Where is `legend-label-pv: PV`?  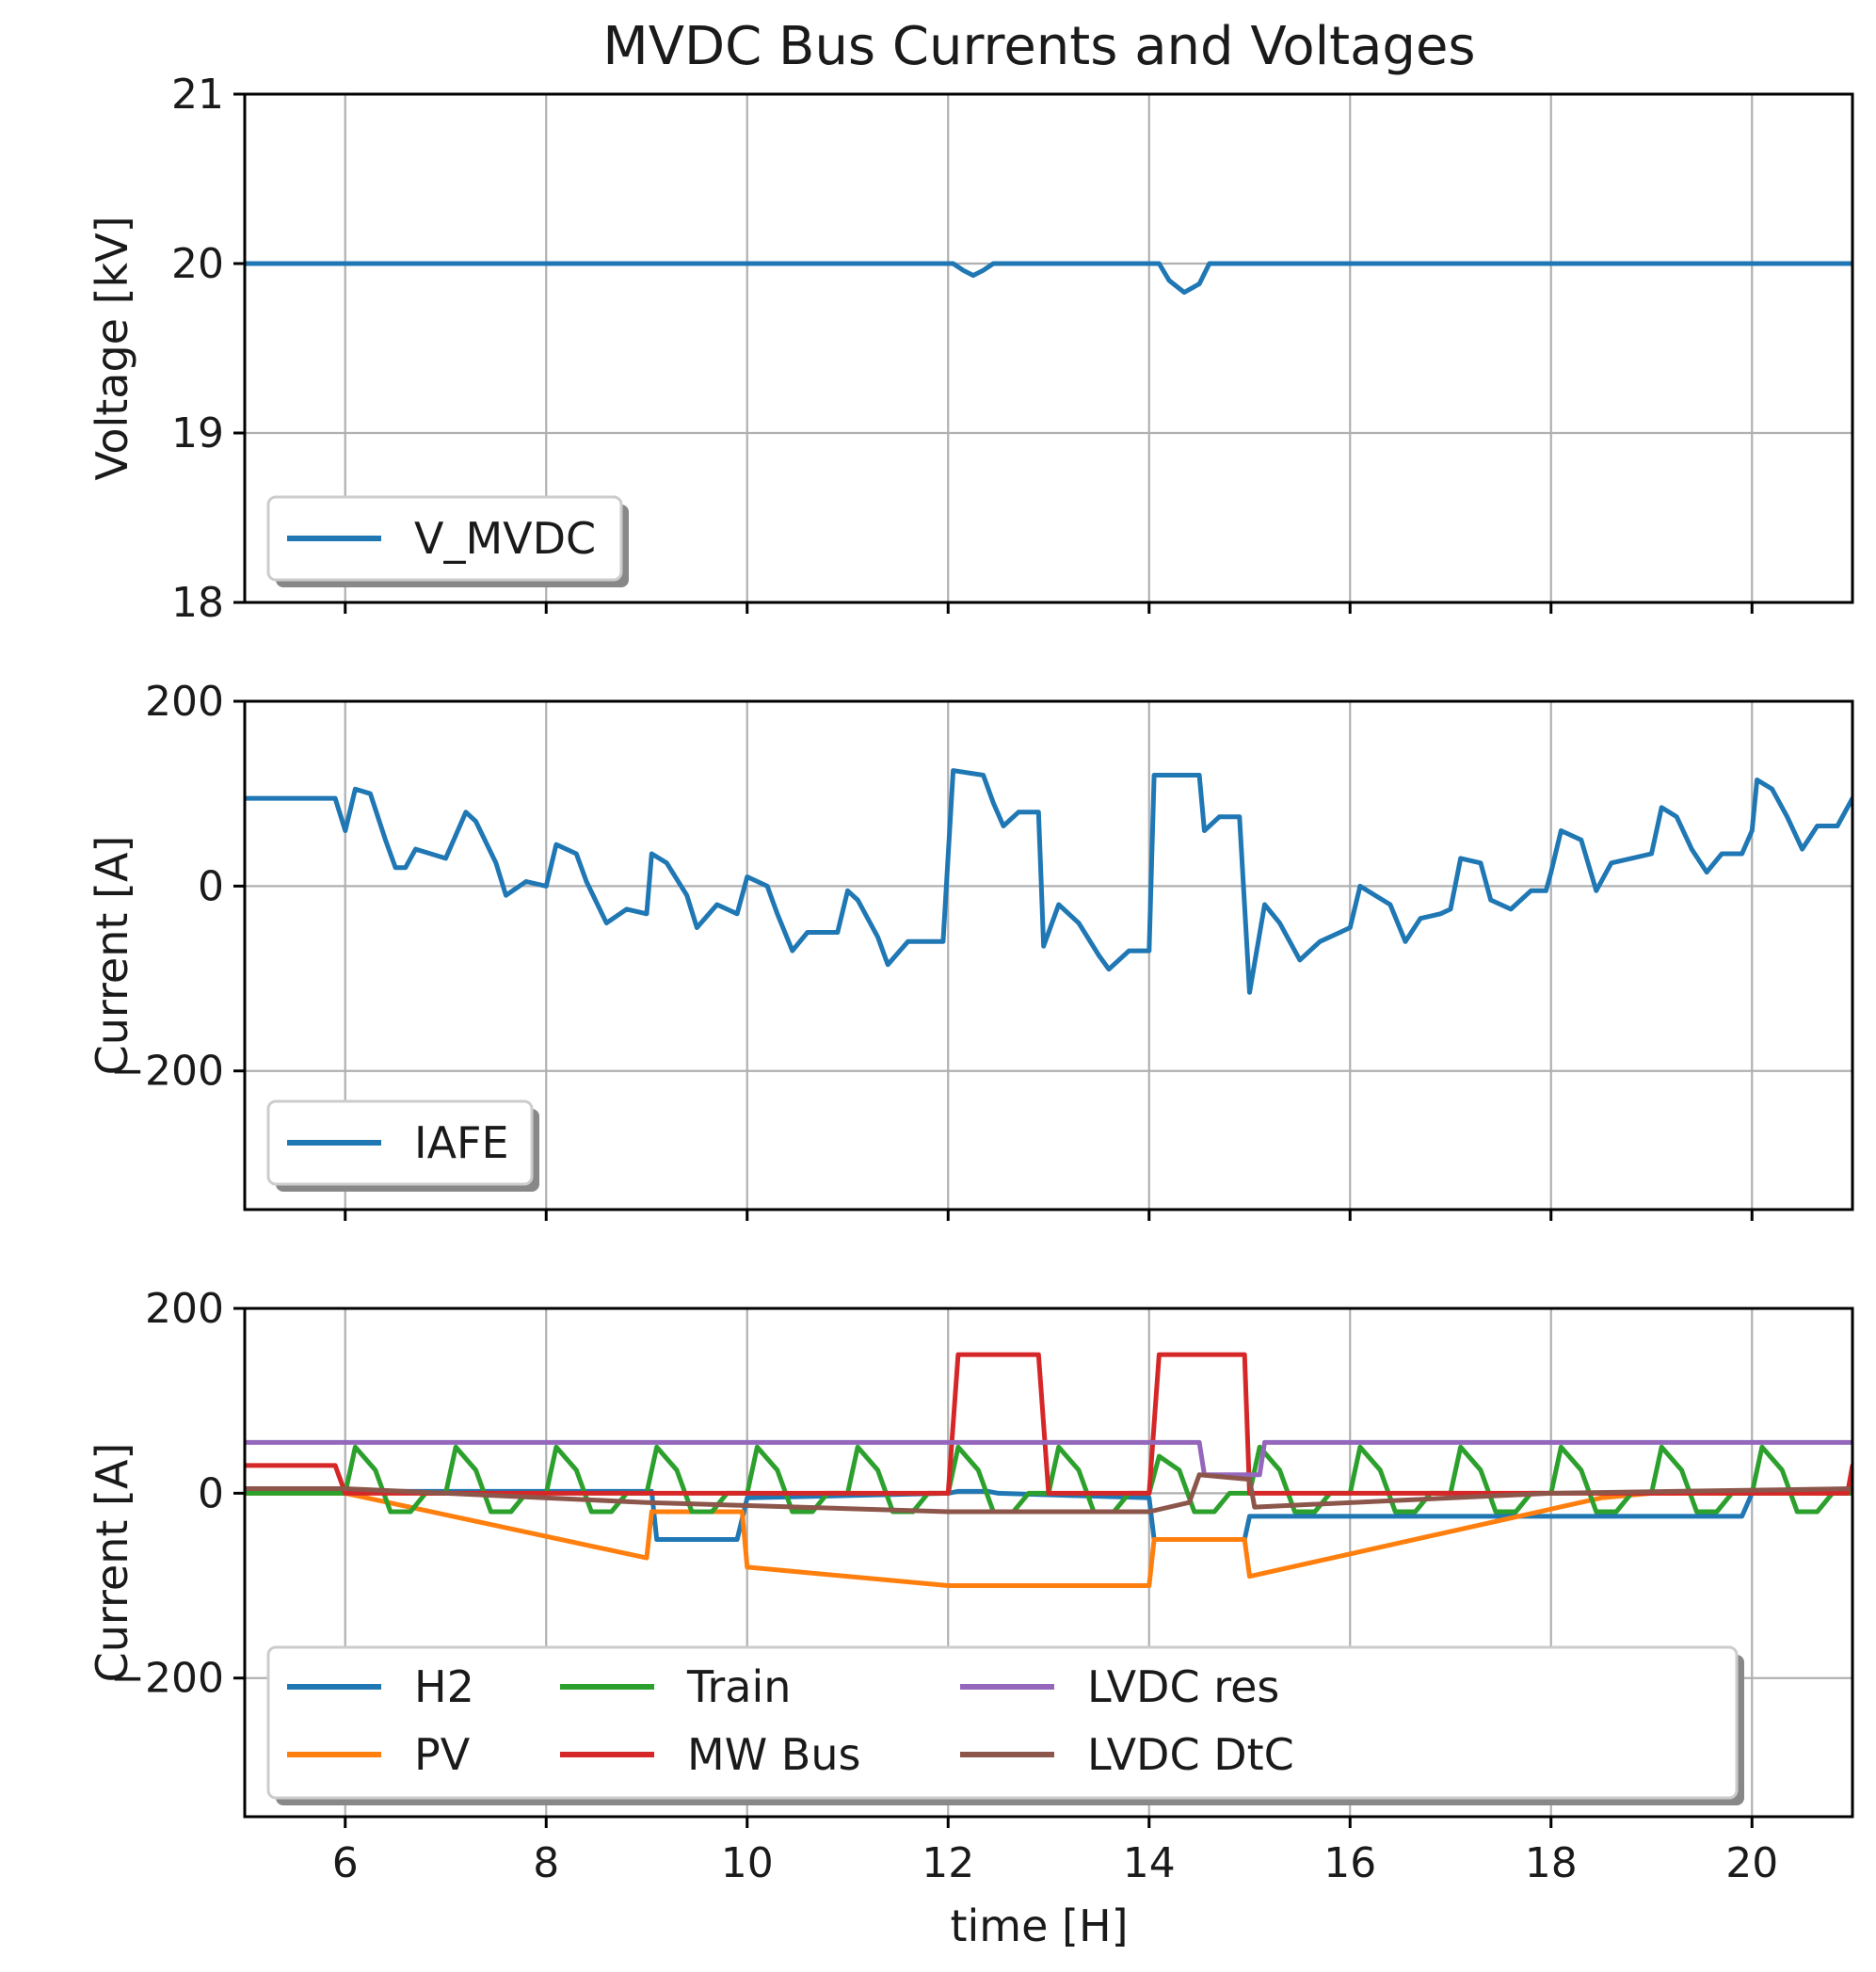
legend-label-pv: PV is located at coordinates (442, 1754).